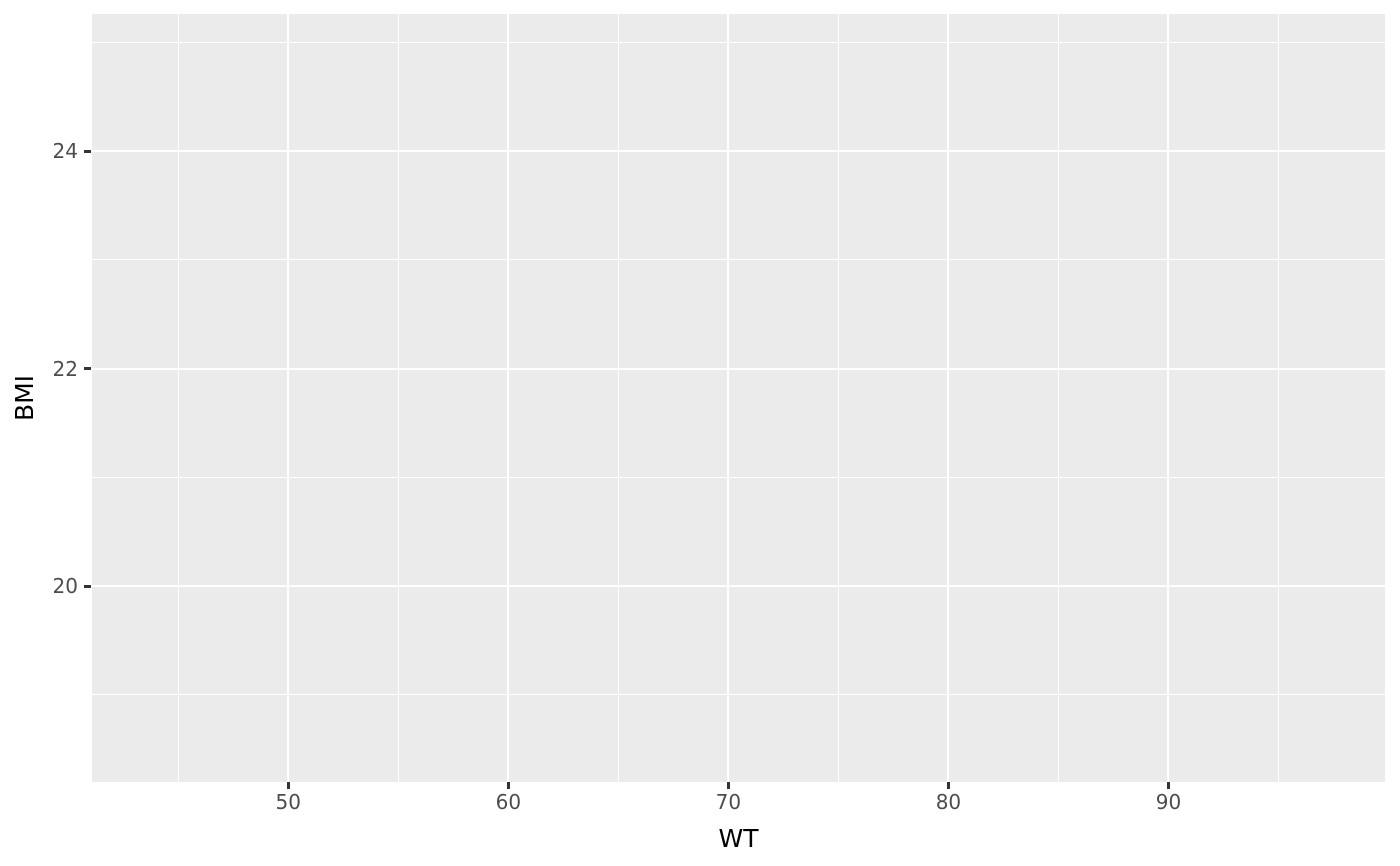 The image size is (1400, 866). I want to click on x-tick-label: 50, so click(288, 802).